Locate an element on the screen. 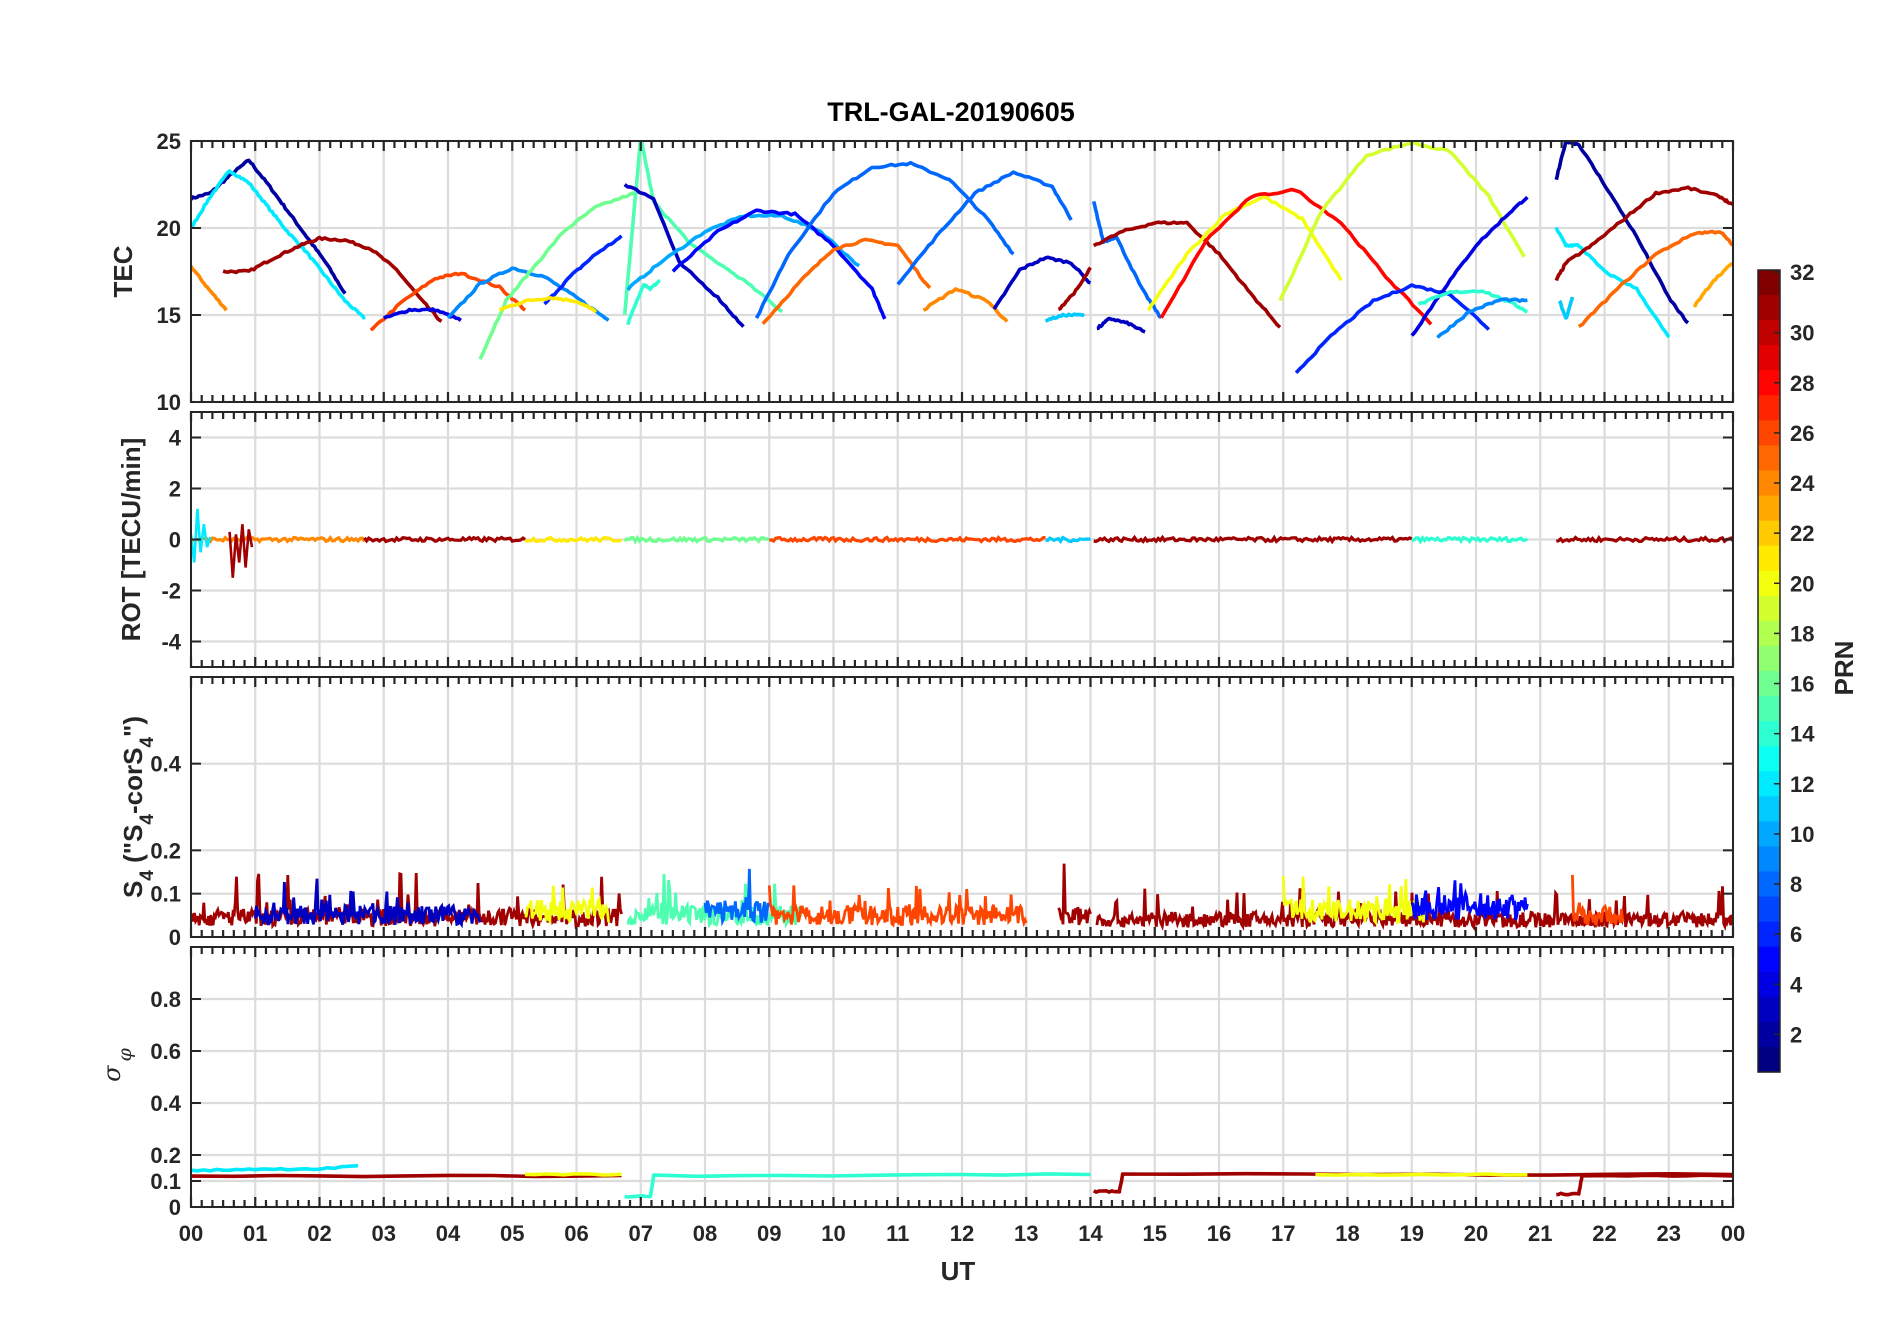  x-tick-label: 11 is located at coordinates (897, 1233).